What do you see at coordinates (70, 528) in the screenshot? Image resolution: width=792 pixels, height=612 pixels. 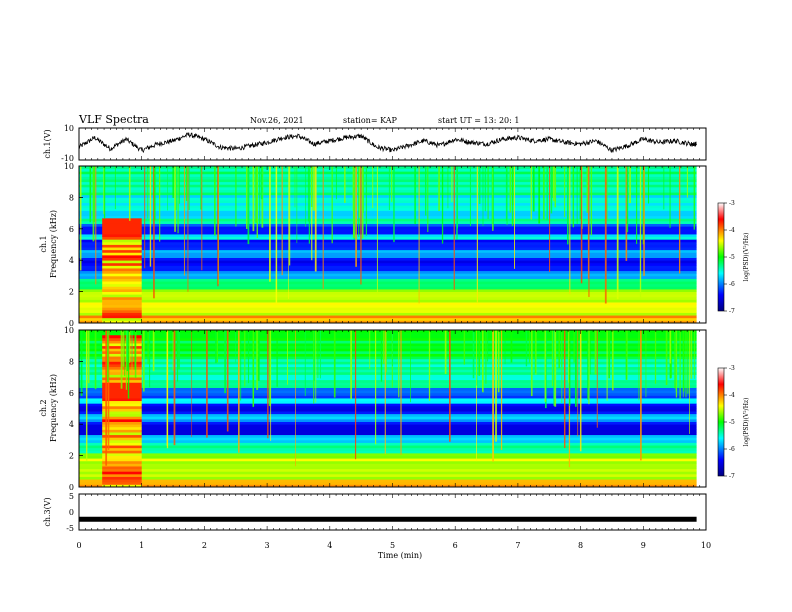 I see `ch3-ytick-bottom: -5` at bounding box center [70, 528].